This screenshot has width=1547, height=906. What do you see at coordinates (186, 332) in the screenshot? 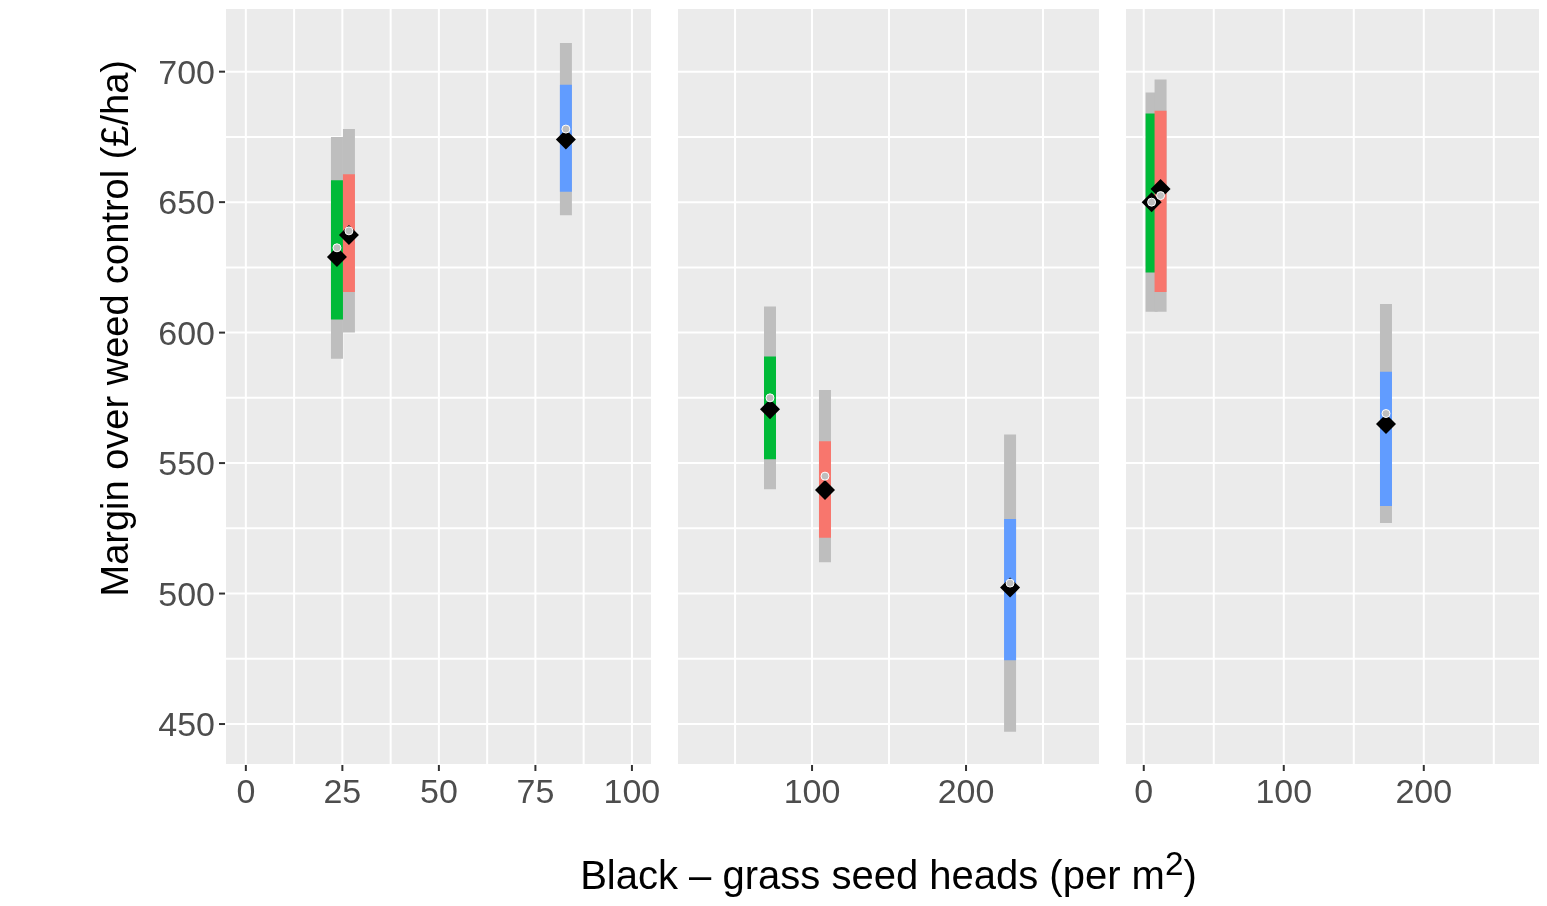
I see `y-tick-label: 600` at bounding box center [186, 332].